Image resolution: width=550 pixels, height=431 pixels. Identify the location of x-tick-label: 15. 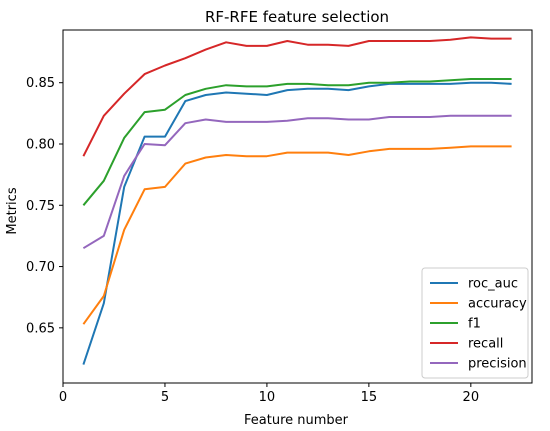
(369, 397).